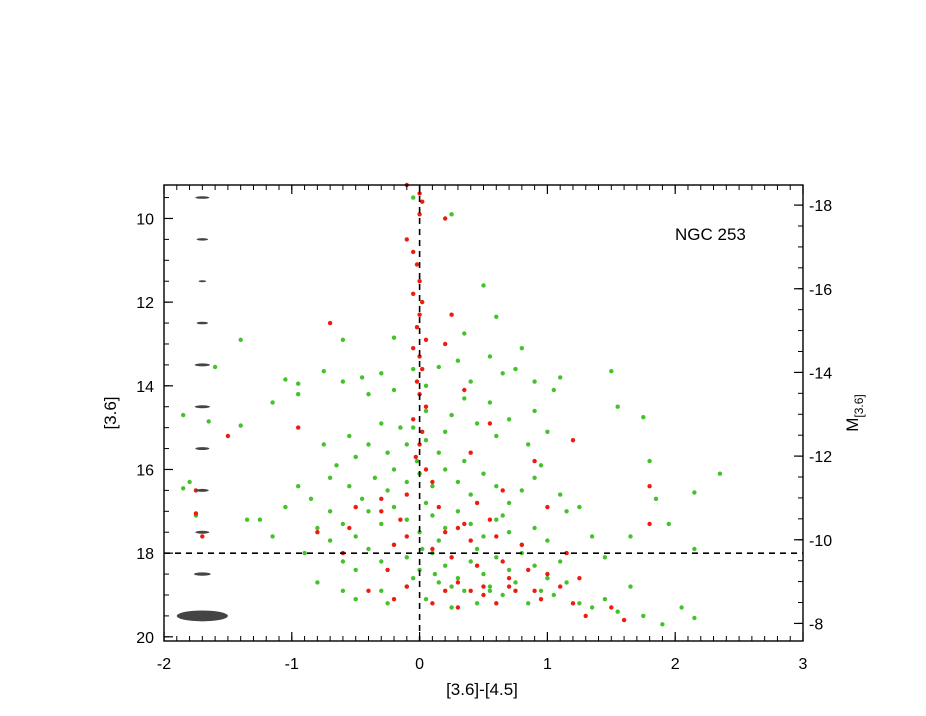 The image size is (926, 716). I want to click on x-tick-label: 3, so click(803, 664).